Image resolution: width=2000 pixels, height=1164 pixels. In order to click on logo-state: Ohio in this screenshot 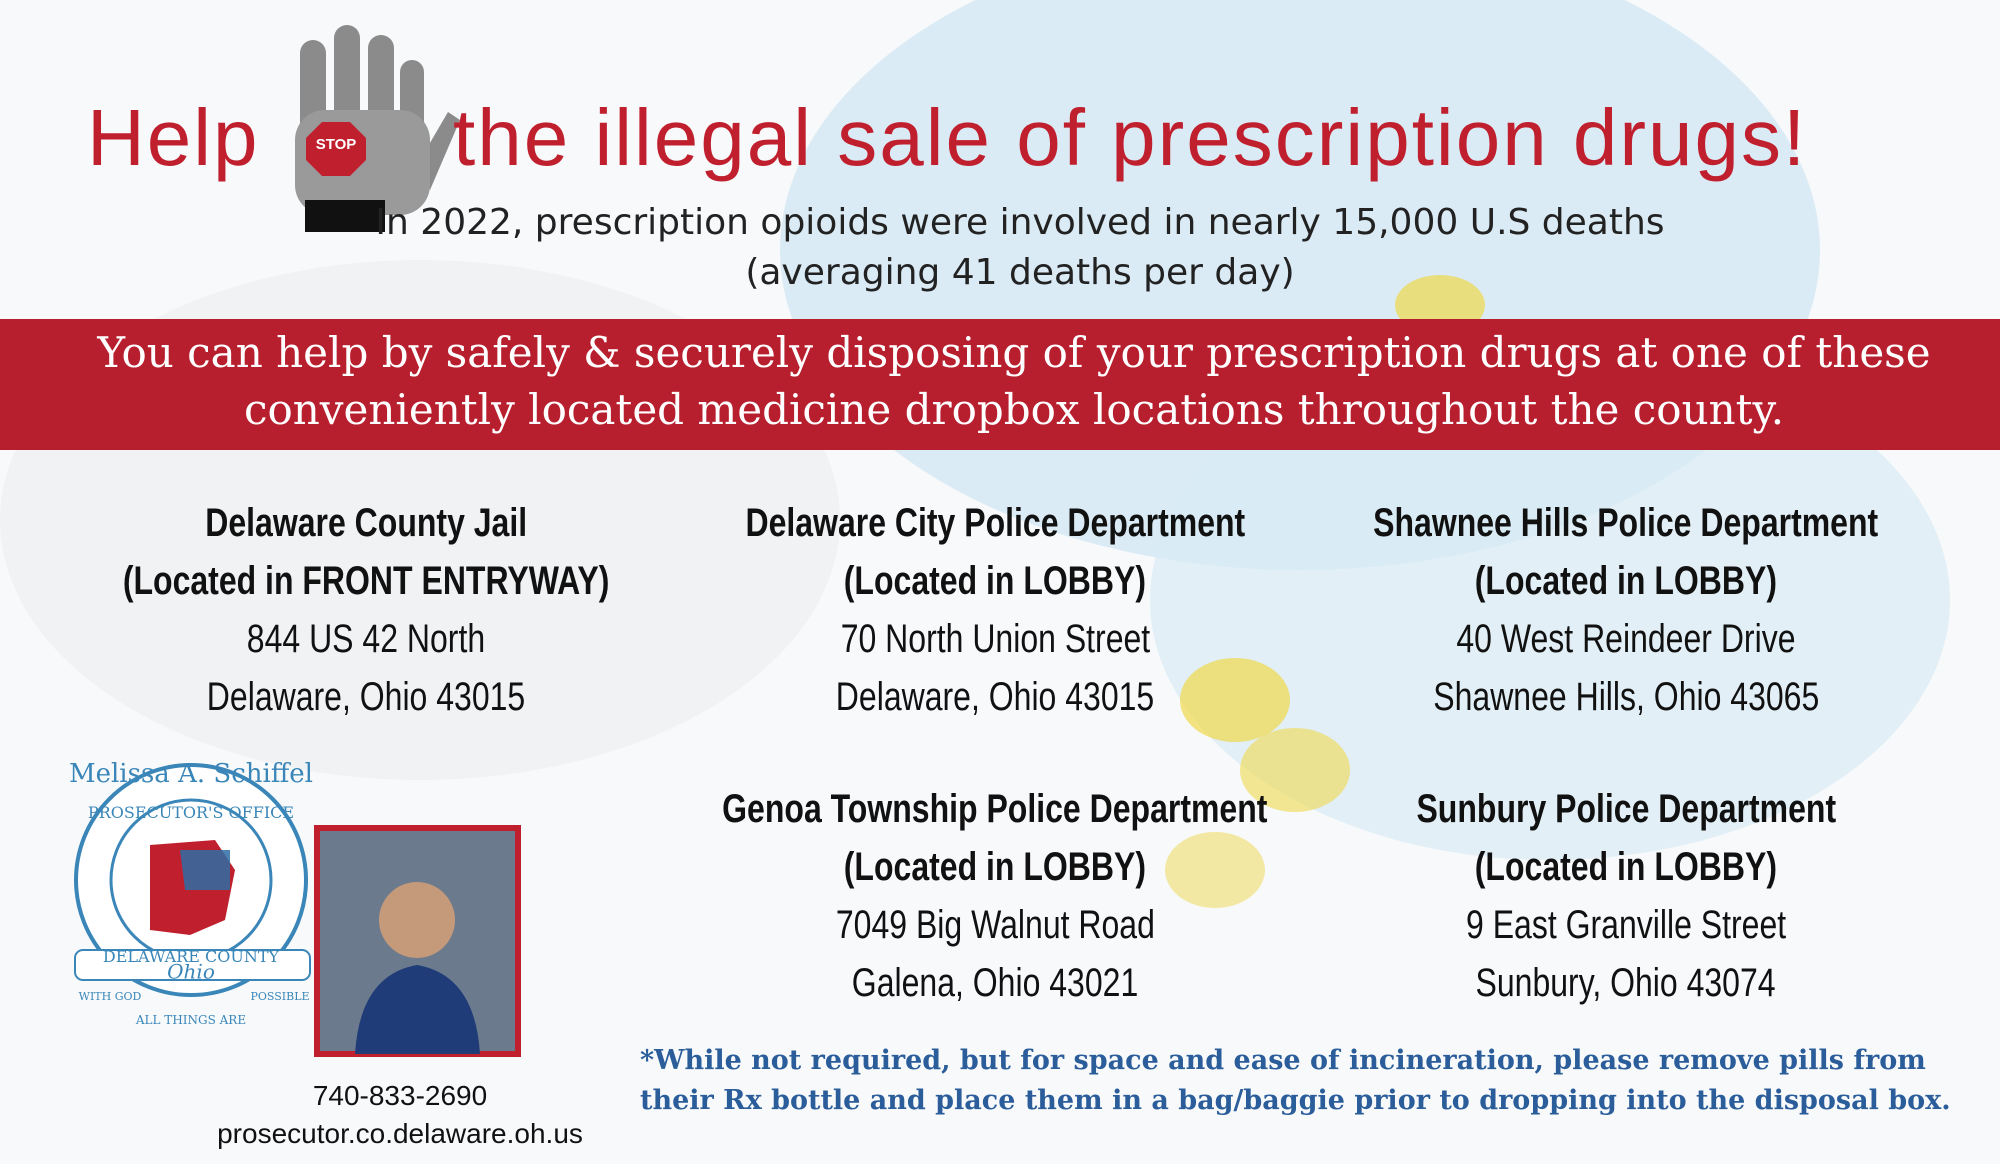, I will do `click(191, 972)`.